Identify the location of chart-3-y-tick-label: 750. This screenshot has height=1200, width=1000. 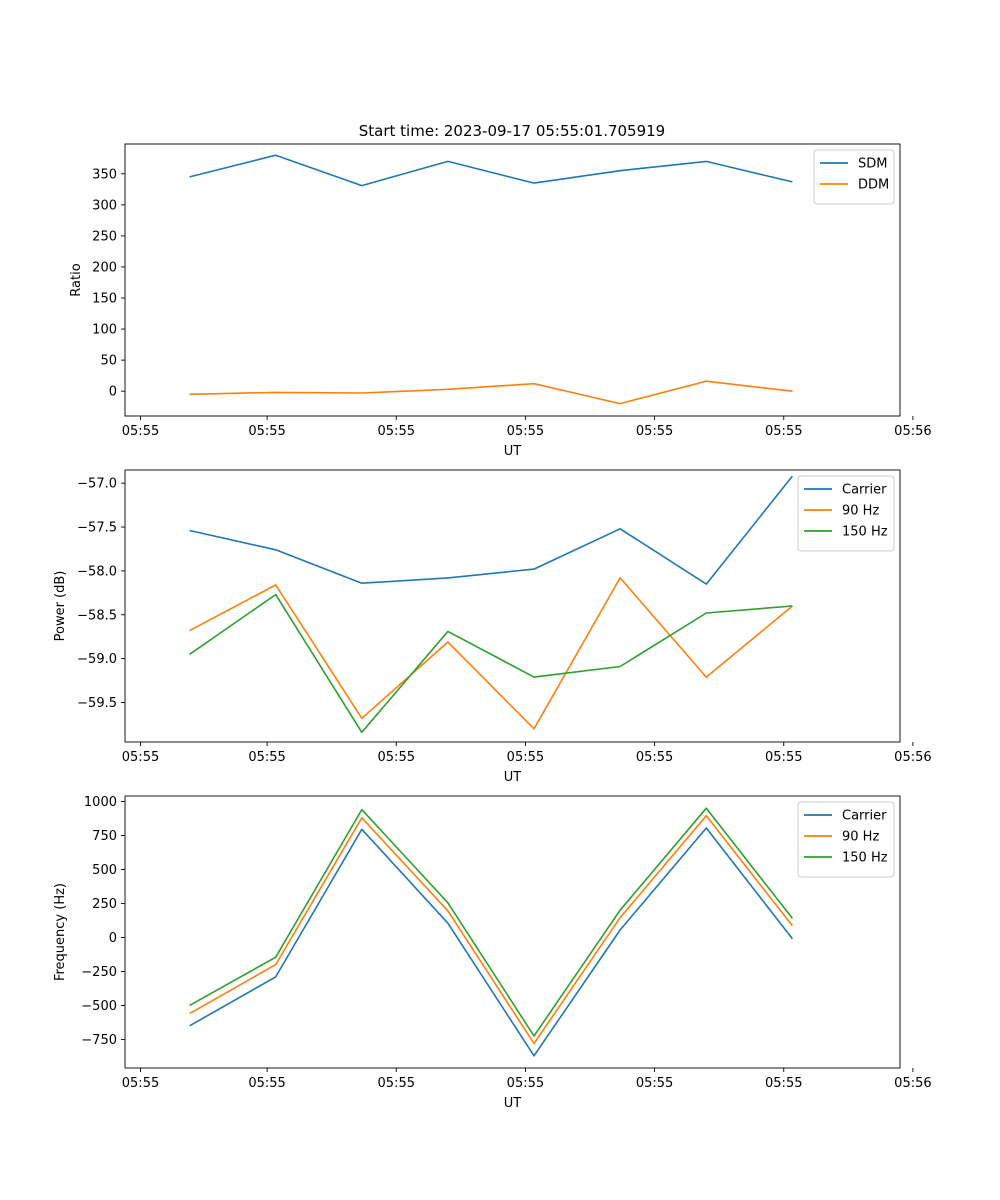
(104, 836).